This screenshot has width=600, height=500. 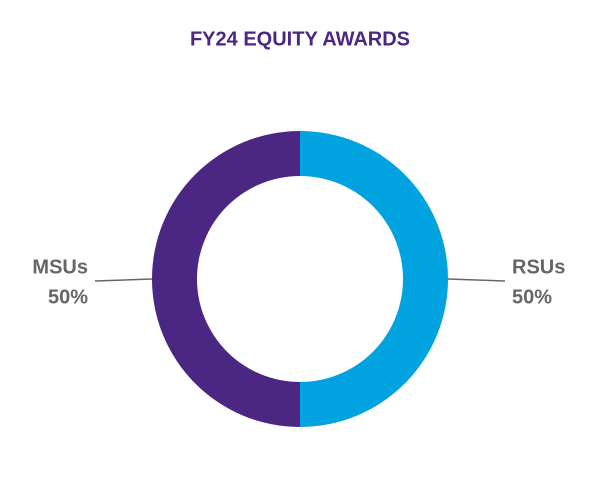 I want to click on chart-title: FY24 EQUITY AWARDS, so click(x=300, y=39).